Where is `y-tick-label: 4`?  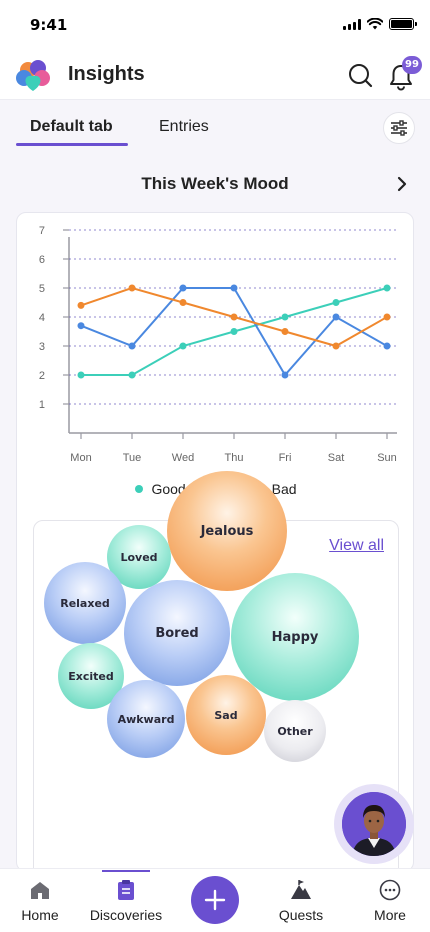
y-tick-label: 4 is located at coordinates (42, 318).